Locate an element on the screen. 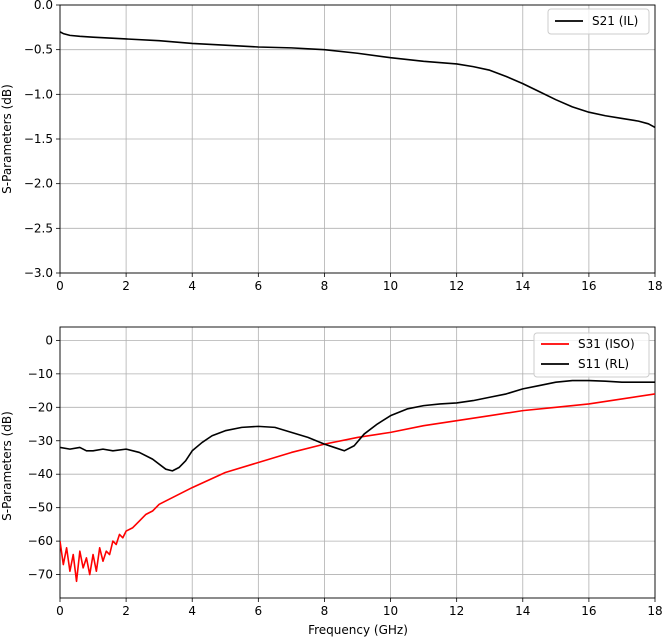  sp-y-tick-label: −70 is located at coordinates (40, 575).